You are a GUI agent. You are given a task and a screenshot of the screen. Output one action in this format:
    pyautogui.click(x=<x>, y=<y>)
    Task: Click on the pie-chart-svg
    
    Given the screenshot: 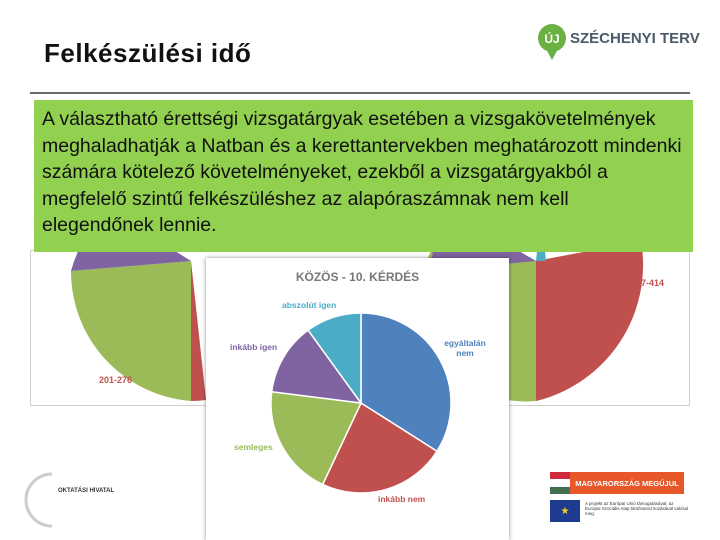 What is the action you would take?
    pyautogui.click(x=361, y=403)
    